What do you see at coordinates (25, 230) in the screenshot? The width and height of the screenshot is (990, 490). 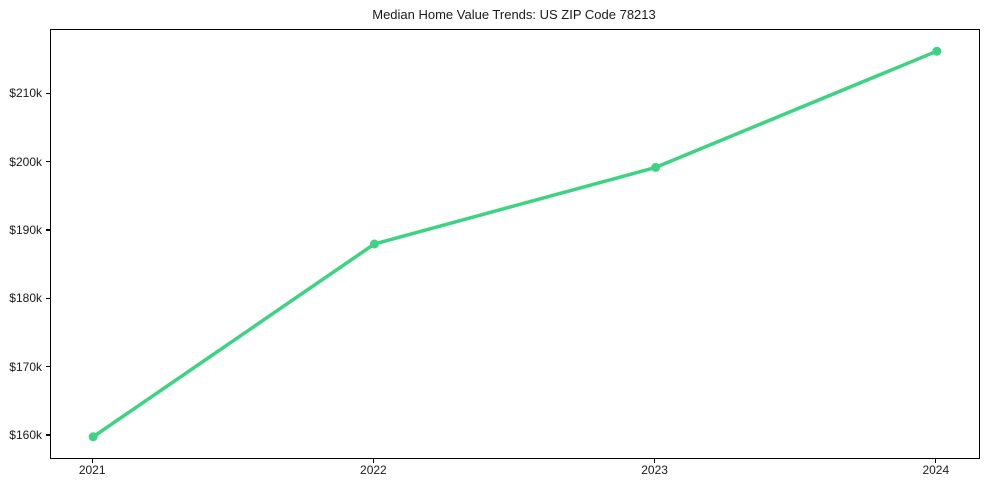 I see `y-tick-label: $190k` at bounding box center [25, 230].